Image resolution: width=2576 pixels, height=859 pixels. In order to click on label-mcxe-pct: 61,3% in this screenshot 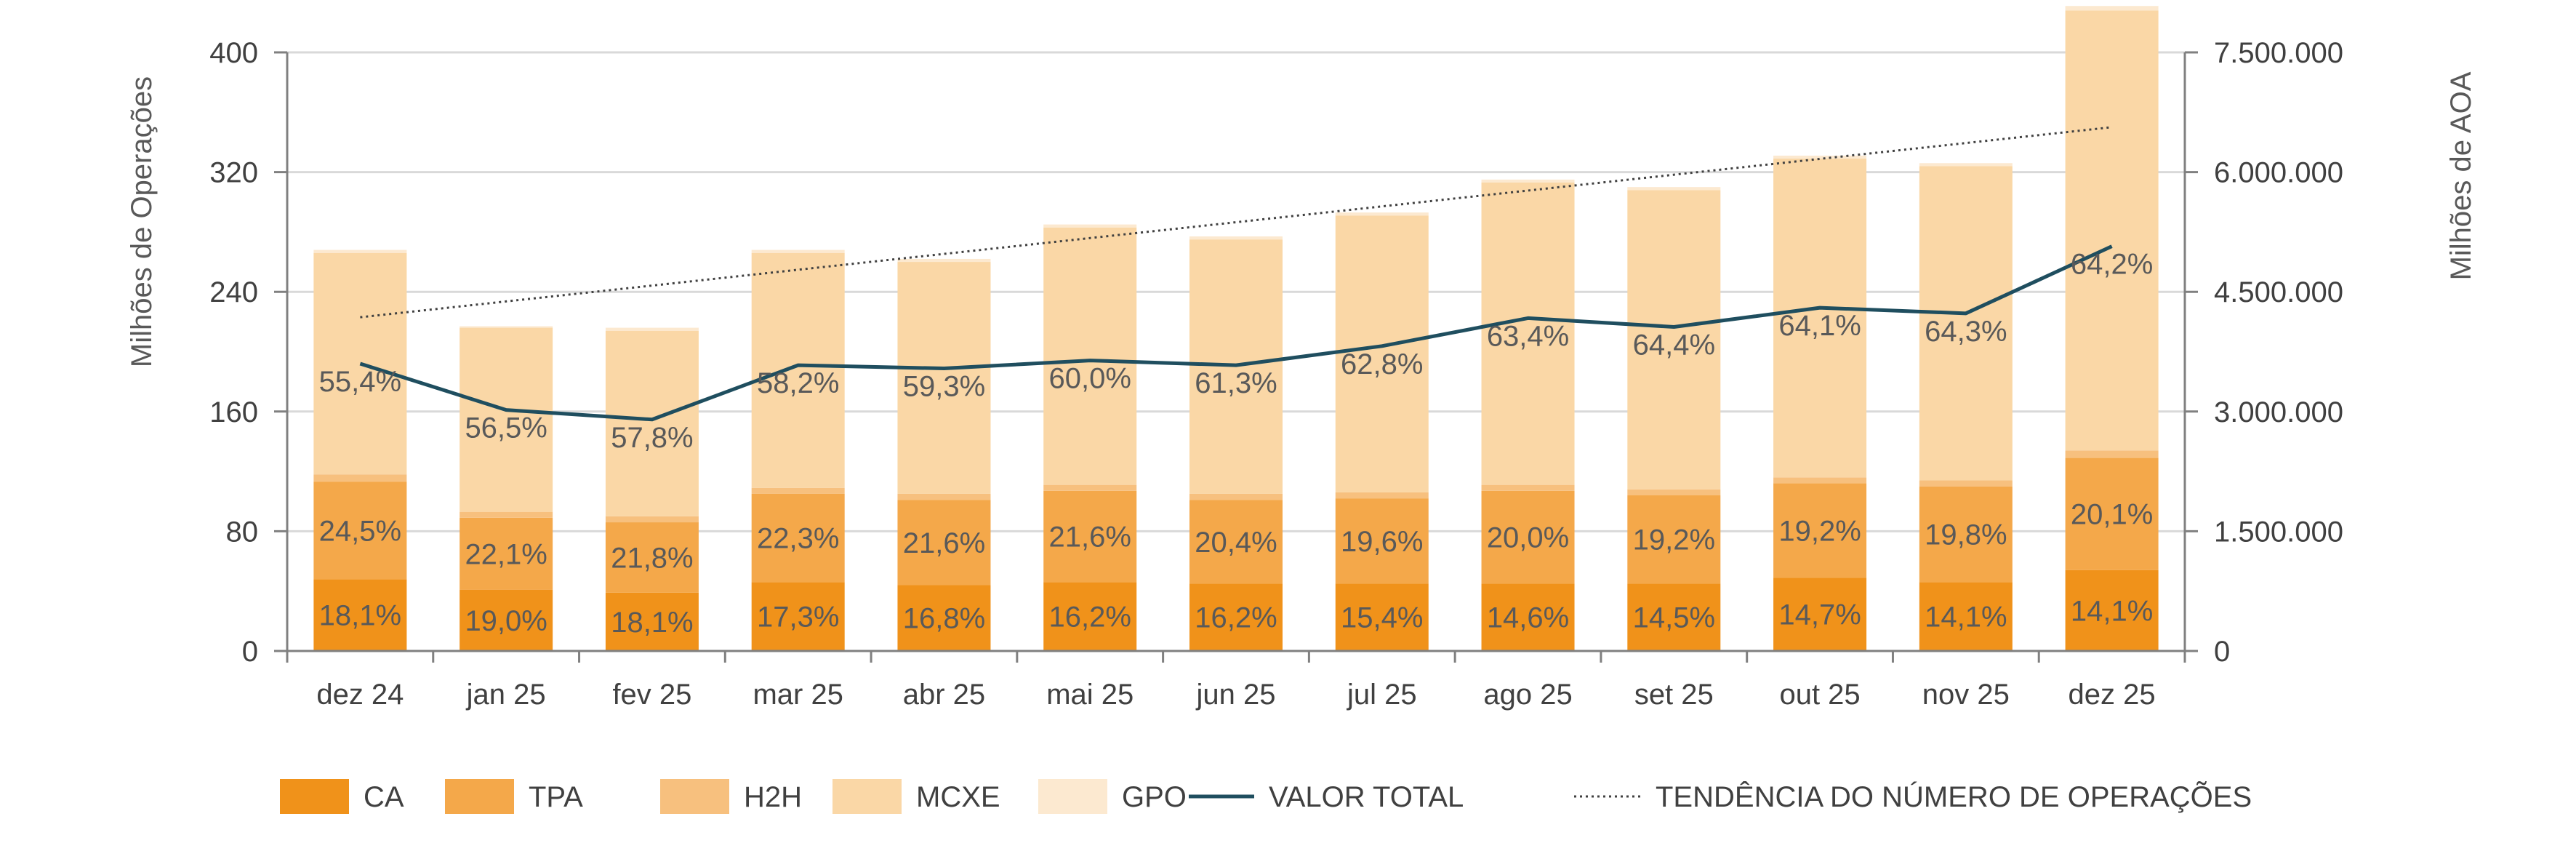, I will do `click(1236, 383)`.